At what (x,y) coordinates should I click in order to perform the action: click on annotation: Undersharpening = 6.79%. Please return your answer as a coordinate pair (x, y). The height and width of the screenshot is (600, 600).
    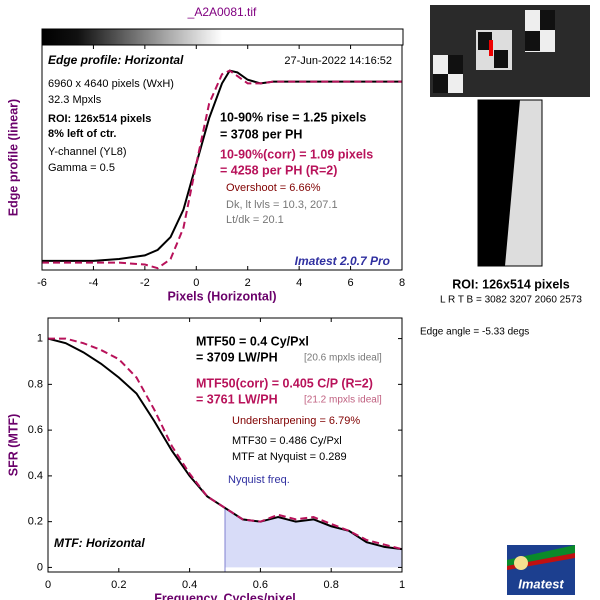
    Looking at the image, I should click on (296, 421).